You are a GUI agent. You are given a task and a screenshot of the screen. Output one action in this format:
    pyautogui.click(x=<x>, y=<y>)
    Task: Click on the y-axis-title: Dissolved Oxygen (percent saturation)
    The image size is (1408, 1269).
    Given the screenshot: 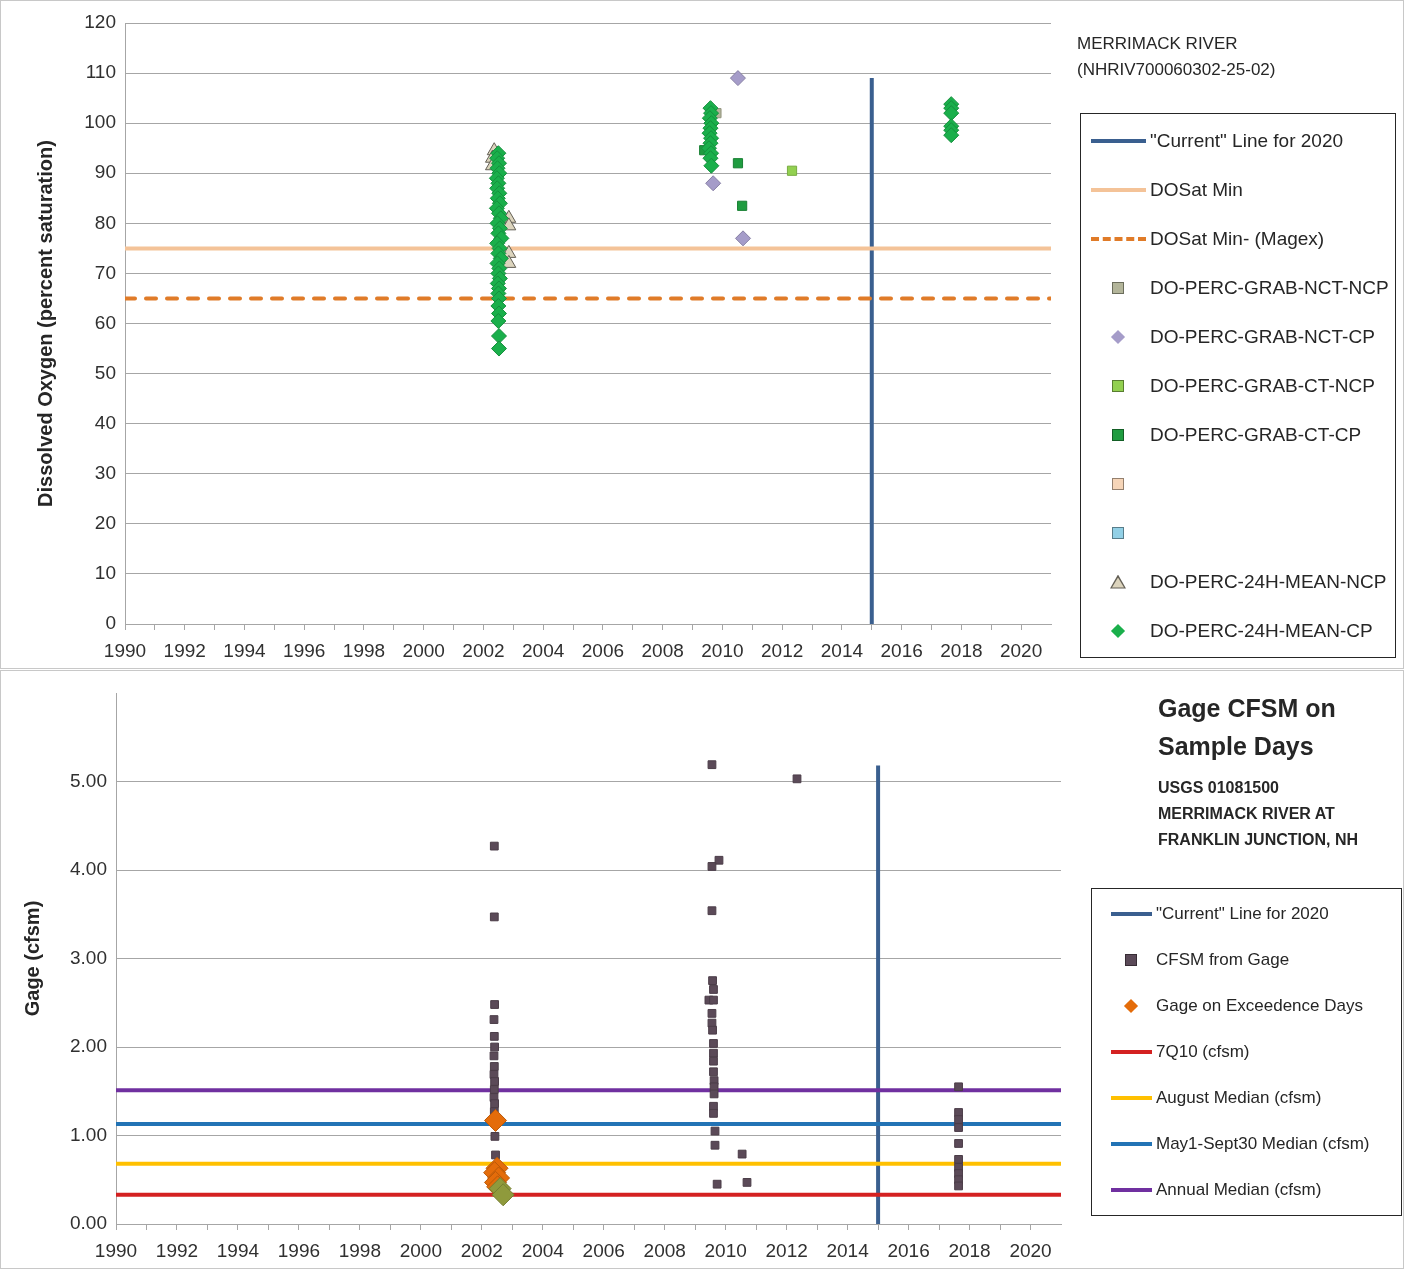 What is the action you would take?
    pyautogui.click(x=44, y=323)
    